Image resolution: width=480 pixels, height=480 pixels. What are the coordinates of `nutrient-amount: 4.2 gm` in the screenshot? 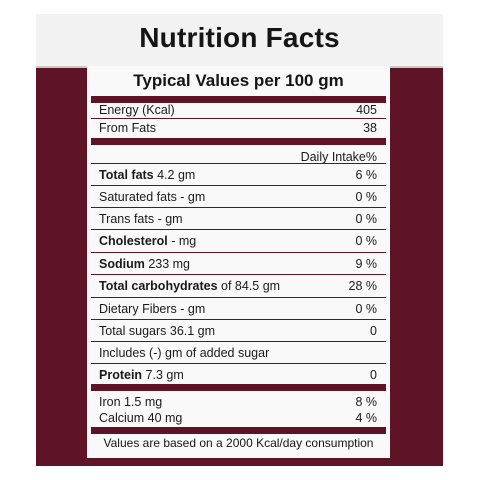 It's located at (174, 175).